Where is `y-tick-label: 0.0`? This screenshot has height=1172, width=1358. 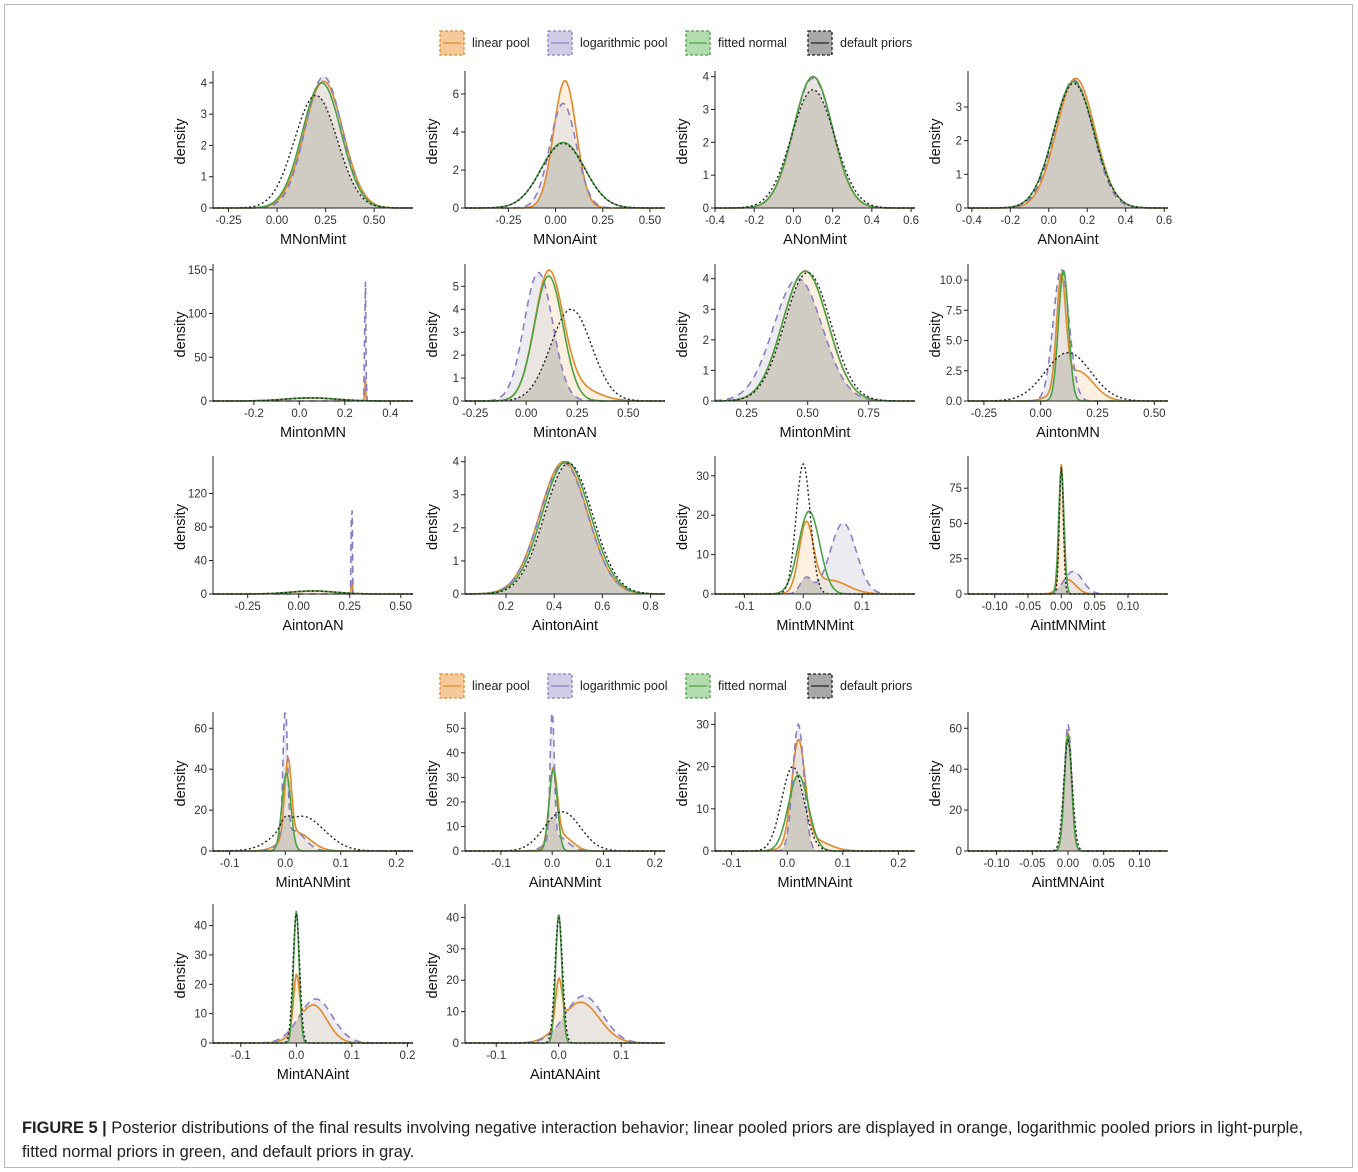 y-tick-label: 0.0 is located at coordinates (954, 402).